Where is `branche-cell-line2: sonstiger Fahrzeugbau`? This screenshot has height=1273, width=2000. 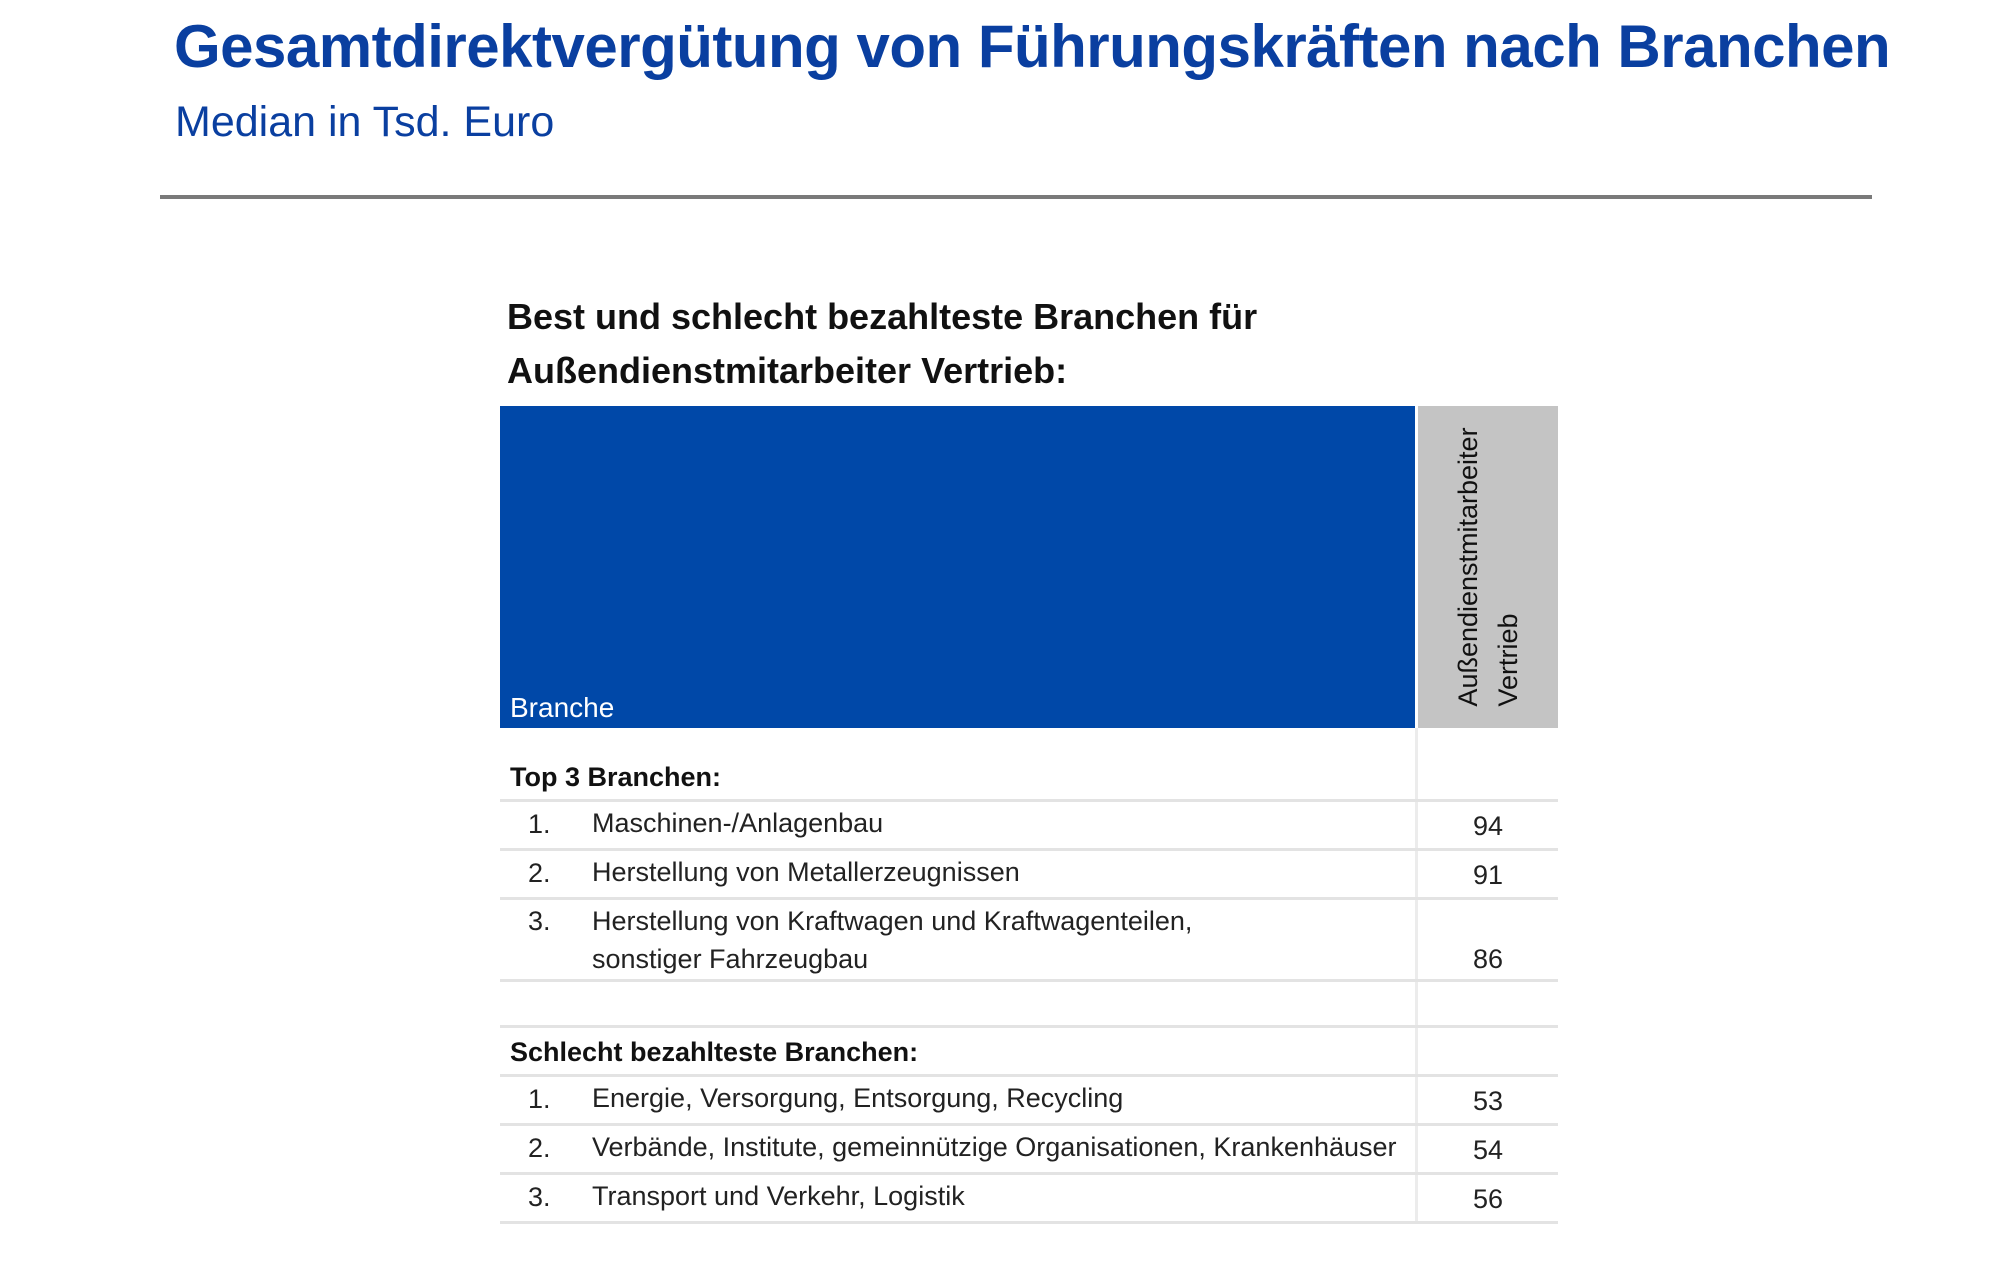 branche-cell-line2: sonstiger Fahrzeugbau is located at coordinates (730, 959).